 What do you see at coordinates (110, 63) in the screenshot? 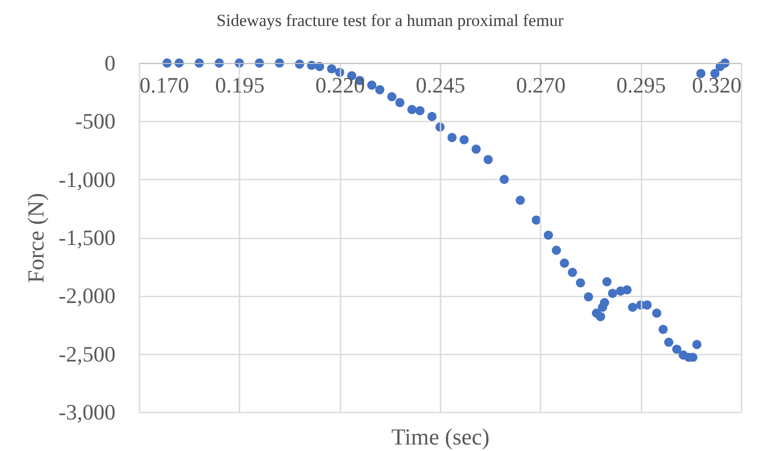
I see `y-tick-label: 0` at bounding box center [110, 63].